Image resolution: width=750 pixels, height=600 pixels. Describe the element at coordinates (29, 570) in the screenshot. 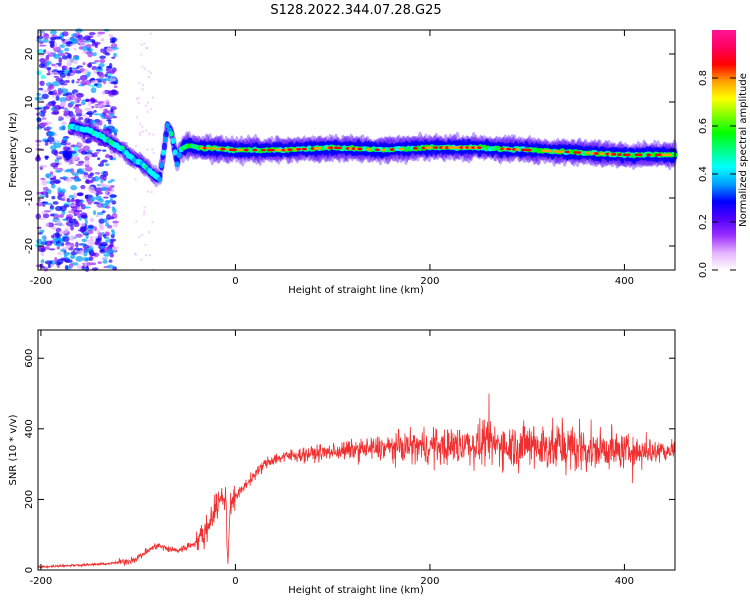

I see `y-tick-label: 0` at that location.